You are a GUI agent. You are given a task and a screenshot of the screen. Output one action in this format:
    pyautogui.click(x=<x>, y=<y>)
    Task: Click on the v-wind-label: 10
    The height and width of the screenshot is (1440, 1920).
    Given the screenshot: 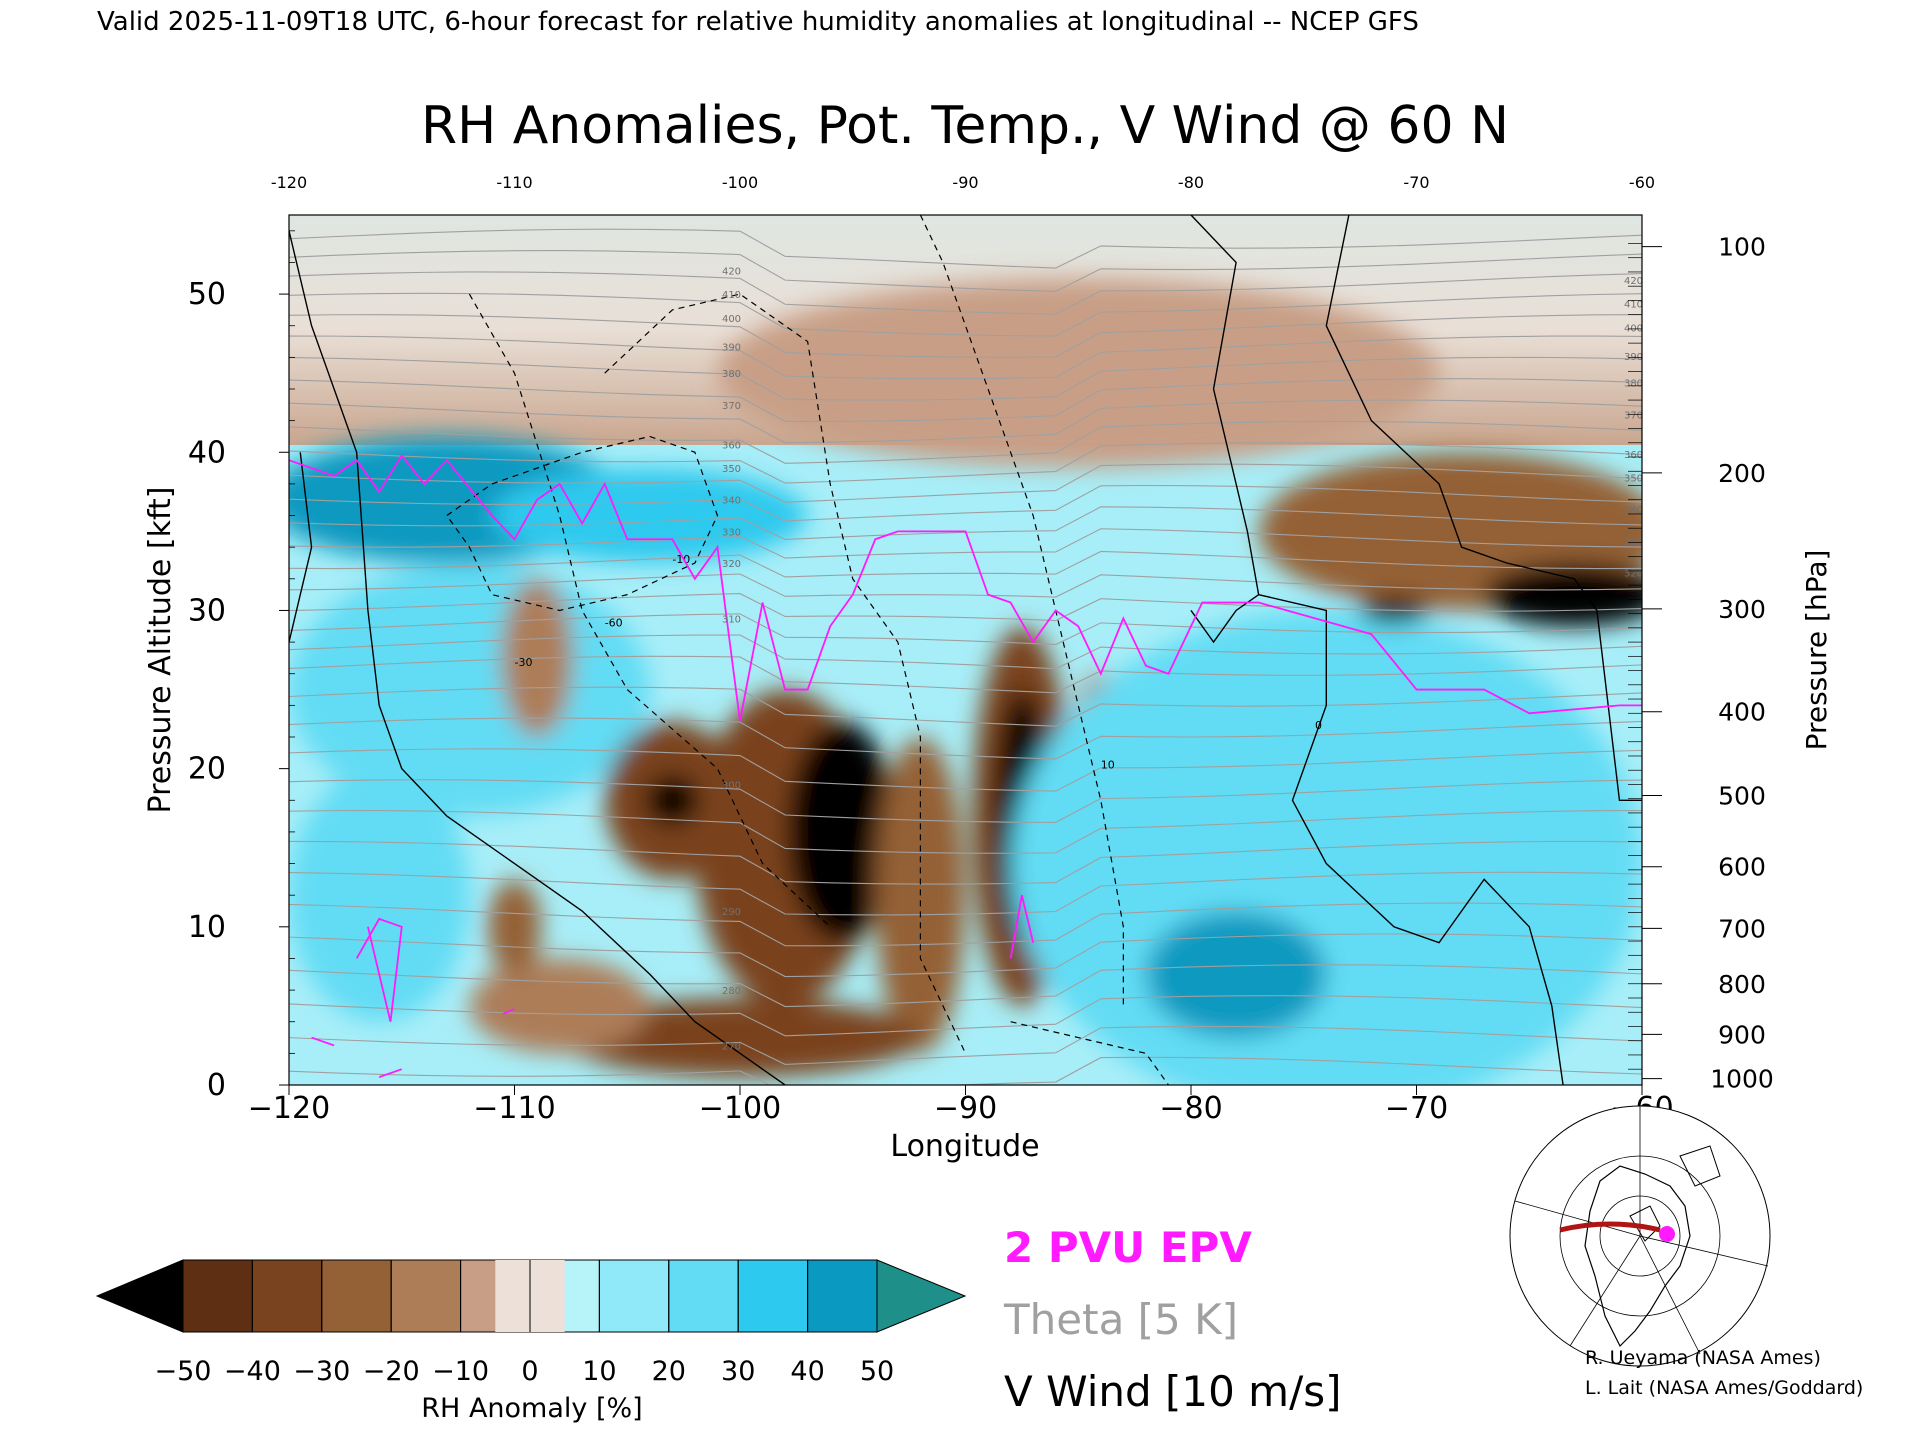 What is the action you would take?
    pyautogui.click(x=1108, y=765)
    